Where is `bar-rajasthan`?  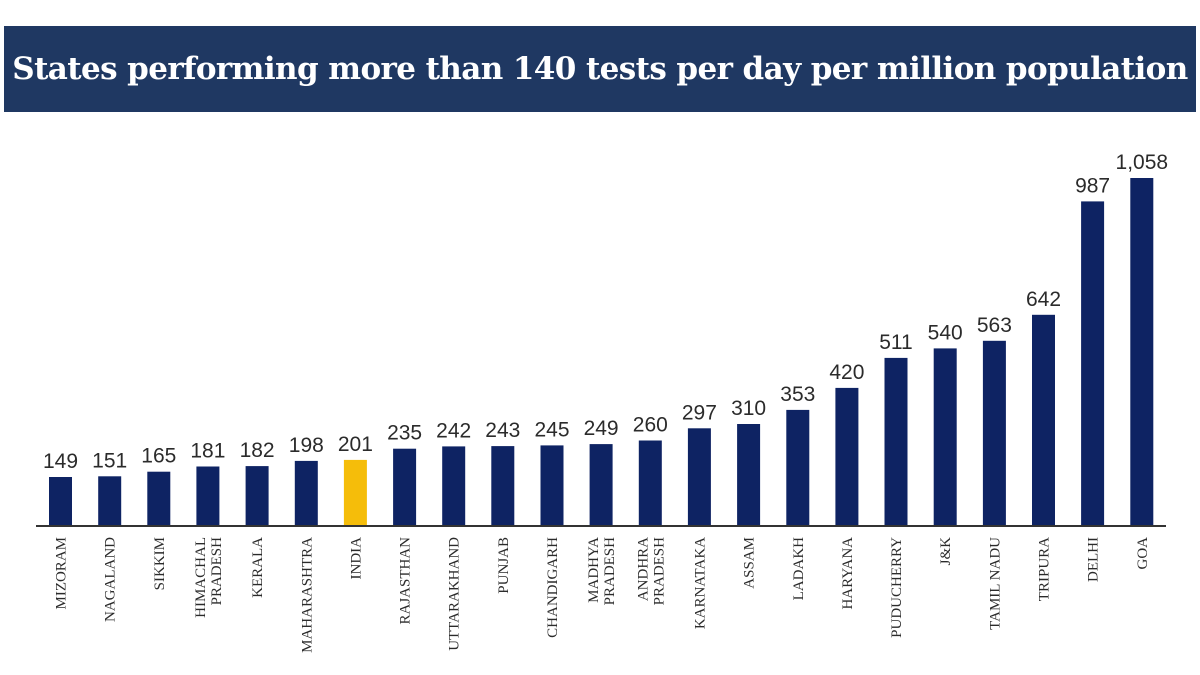
bar-rajasthan is located at coordinates (405, 487).